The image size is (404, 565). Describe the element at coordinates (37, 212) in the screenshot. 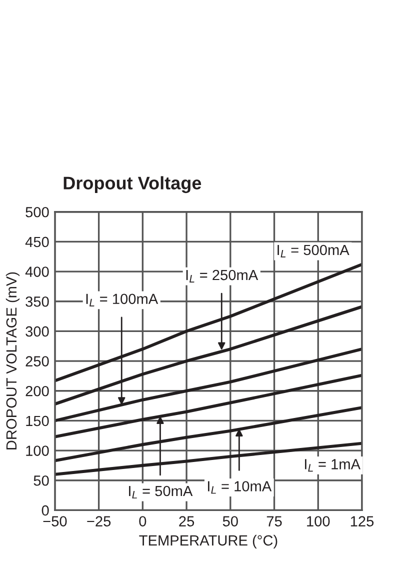

I see `y-tick-label: 500` at that location.